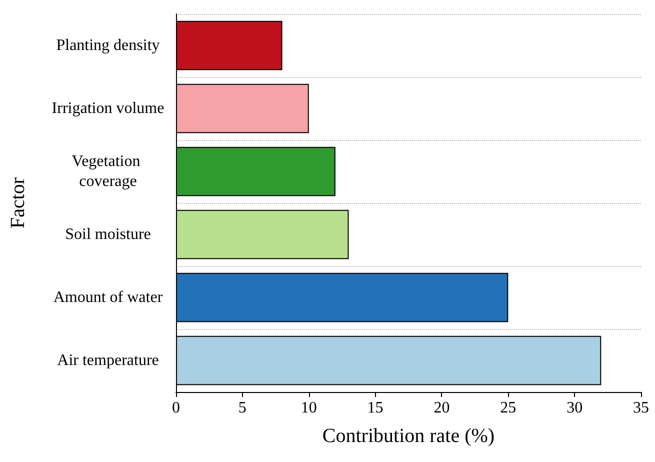 The image size is (655, 462). I want to click on x-tick-label: 0, so click(176, 408).